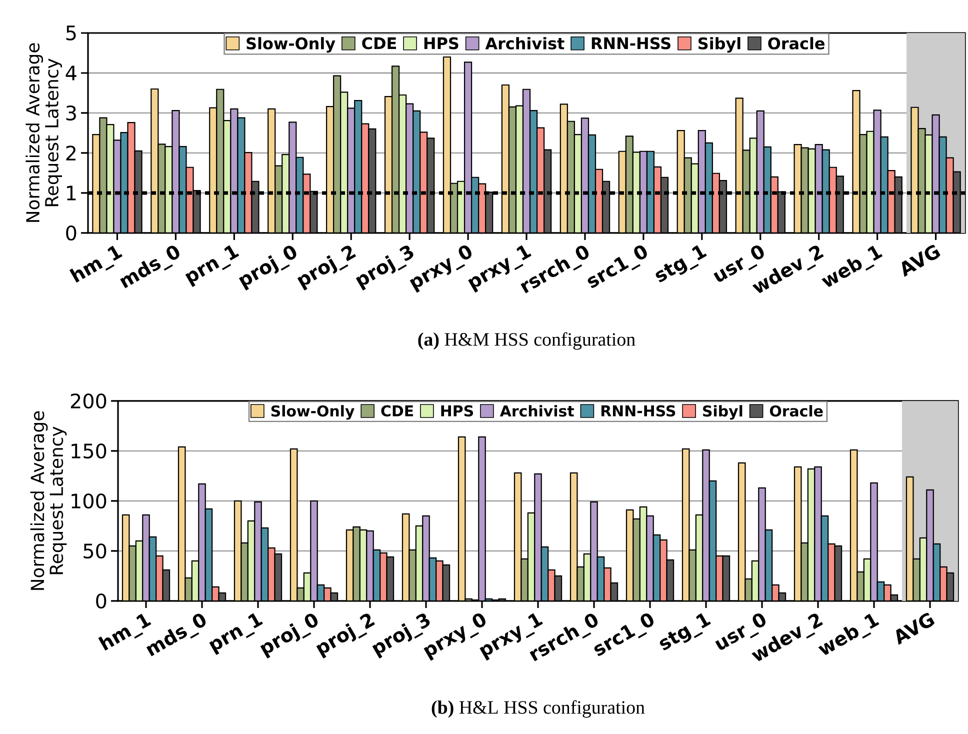 Image resolution: width=968 pixels, height=734 pixels. I want to click on y-tick-label: 4, so click(71, 73).